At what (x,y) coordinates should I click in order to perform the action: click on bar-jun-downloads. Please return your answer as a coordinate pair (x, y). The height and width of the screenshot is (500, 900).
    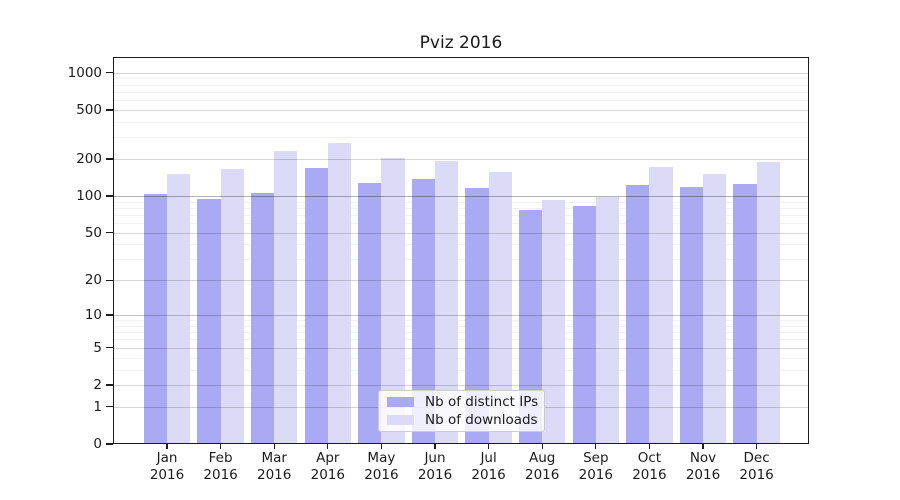
    Looking at the image, I should click on (447, 302).